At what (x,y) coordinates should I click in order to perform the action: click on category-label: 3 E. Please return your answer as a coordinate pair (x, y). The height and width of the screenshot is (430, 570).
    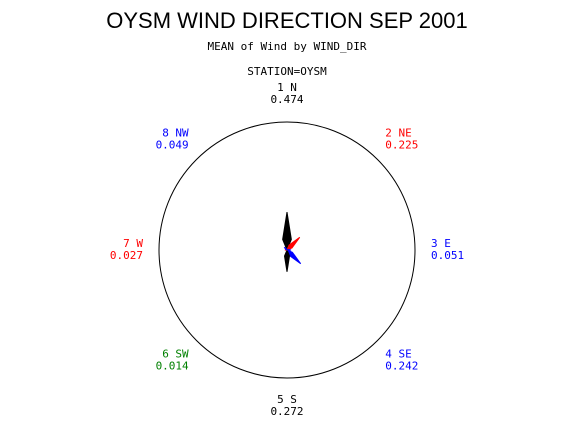
    Looking at the image, I should click on (441, 243).